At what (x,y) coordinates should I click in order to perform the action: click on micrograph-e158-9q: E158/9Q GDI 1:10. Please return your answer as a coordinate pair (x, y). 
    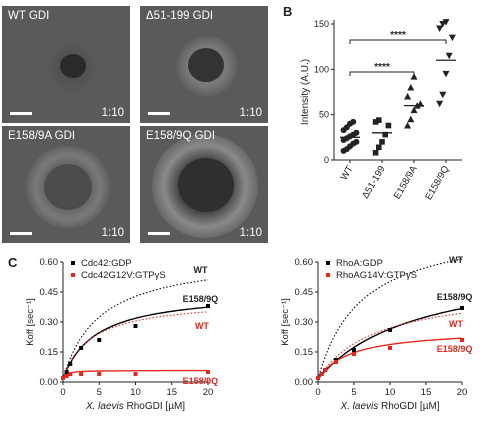
    Looking at the image, I should click on (204, 184).